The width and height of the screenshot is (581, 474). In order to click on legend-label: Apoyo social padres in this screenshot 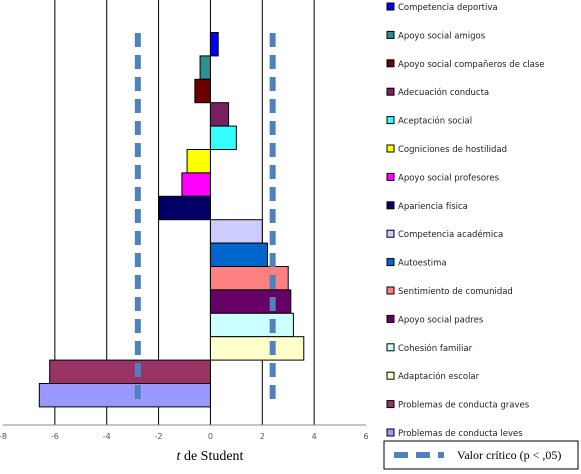, I will do `click(441, 320)`.